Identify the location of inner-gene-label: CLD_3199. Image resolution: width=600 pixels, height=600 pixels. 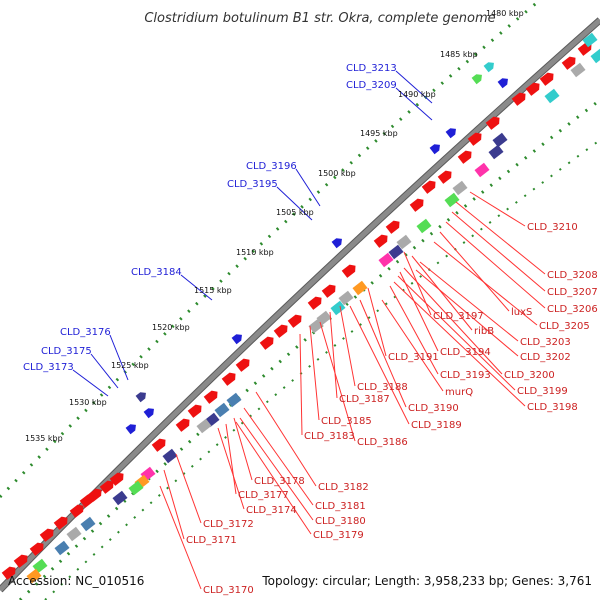
(542, 391).